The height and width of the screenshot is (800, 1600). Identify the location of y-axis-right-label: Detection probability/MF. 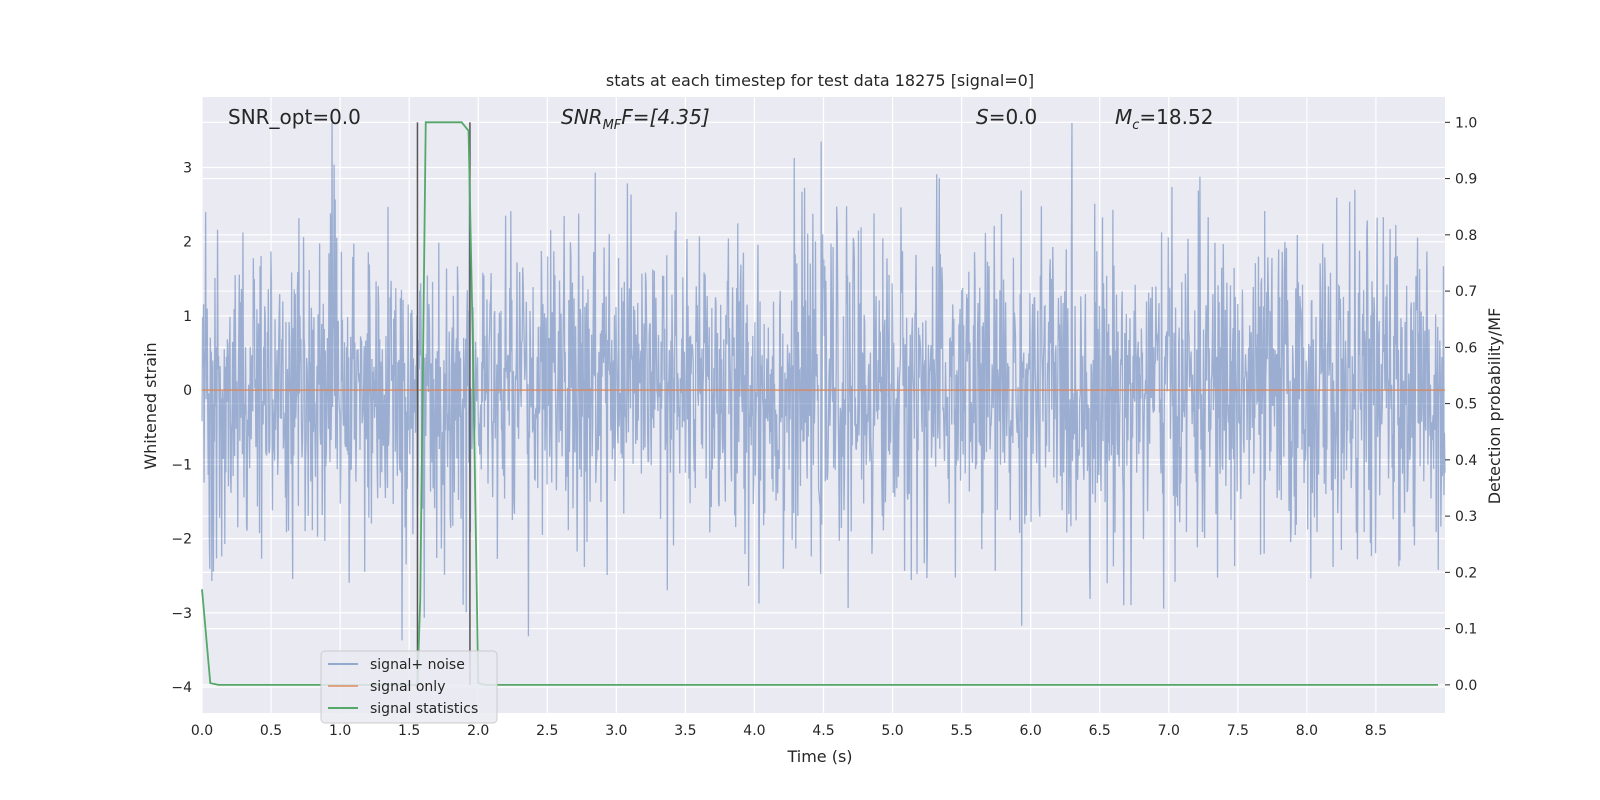
(1494, 406).